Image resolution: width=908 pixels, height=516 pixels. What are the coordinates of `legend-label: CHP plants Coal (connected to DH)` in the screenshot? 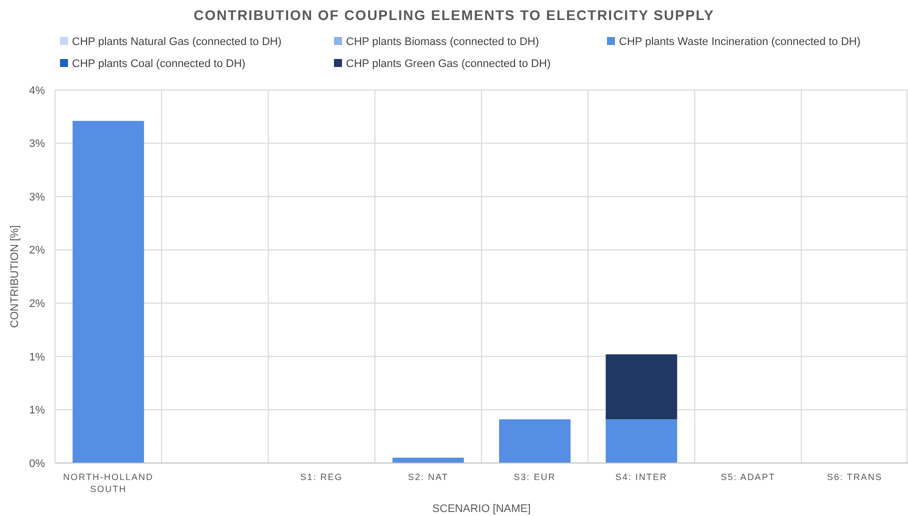 It's located at (159, 64).